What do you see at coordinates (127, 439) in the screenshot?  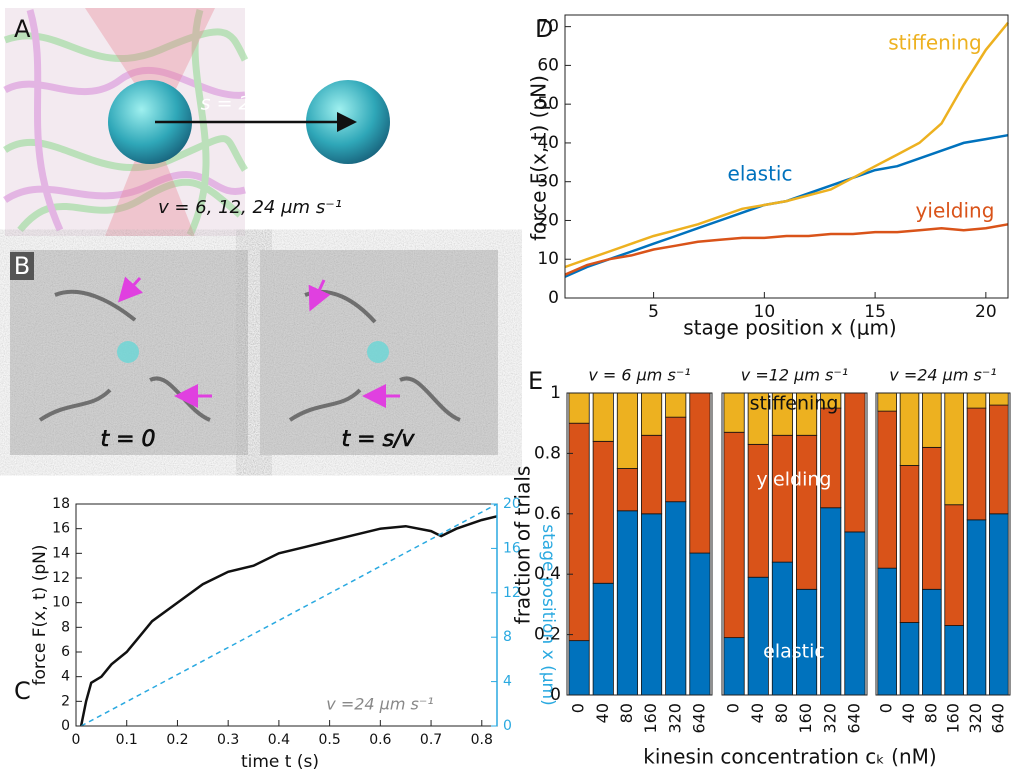 I see `time-label: t = 0` at bounding box center [127, 439].